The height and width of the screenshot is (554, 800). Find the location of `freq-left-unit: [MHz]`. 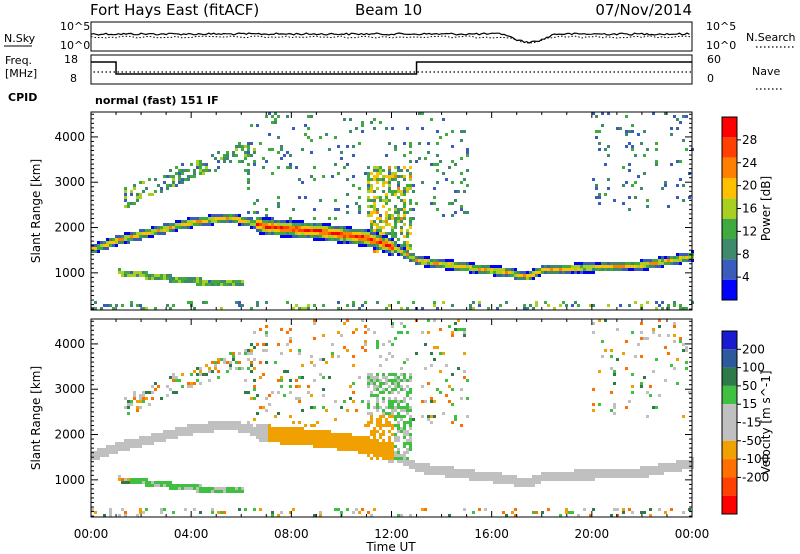

freq-left-unit: [MHz] is located at coordinates (21, 73).